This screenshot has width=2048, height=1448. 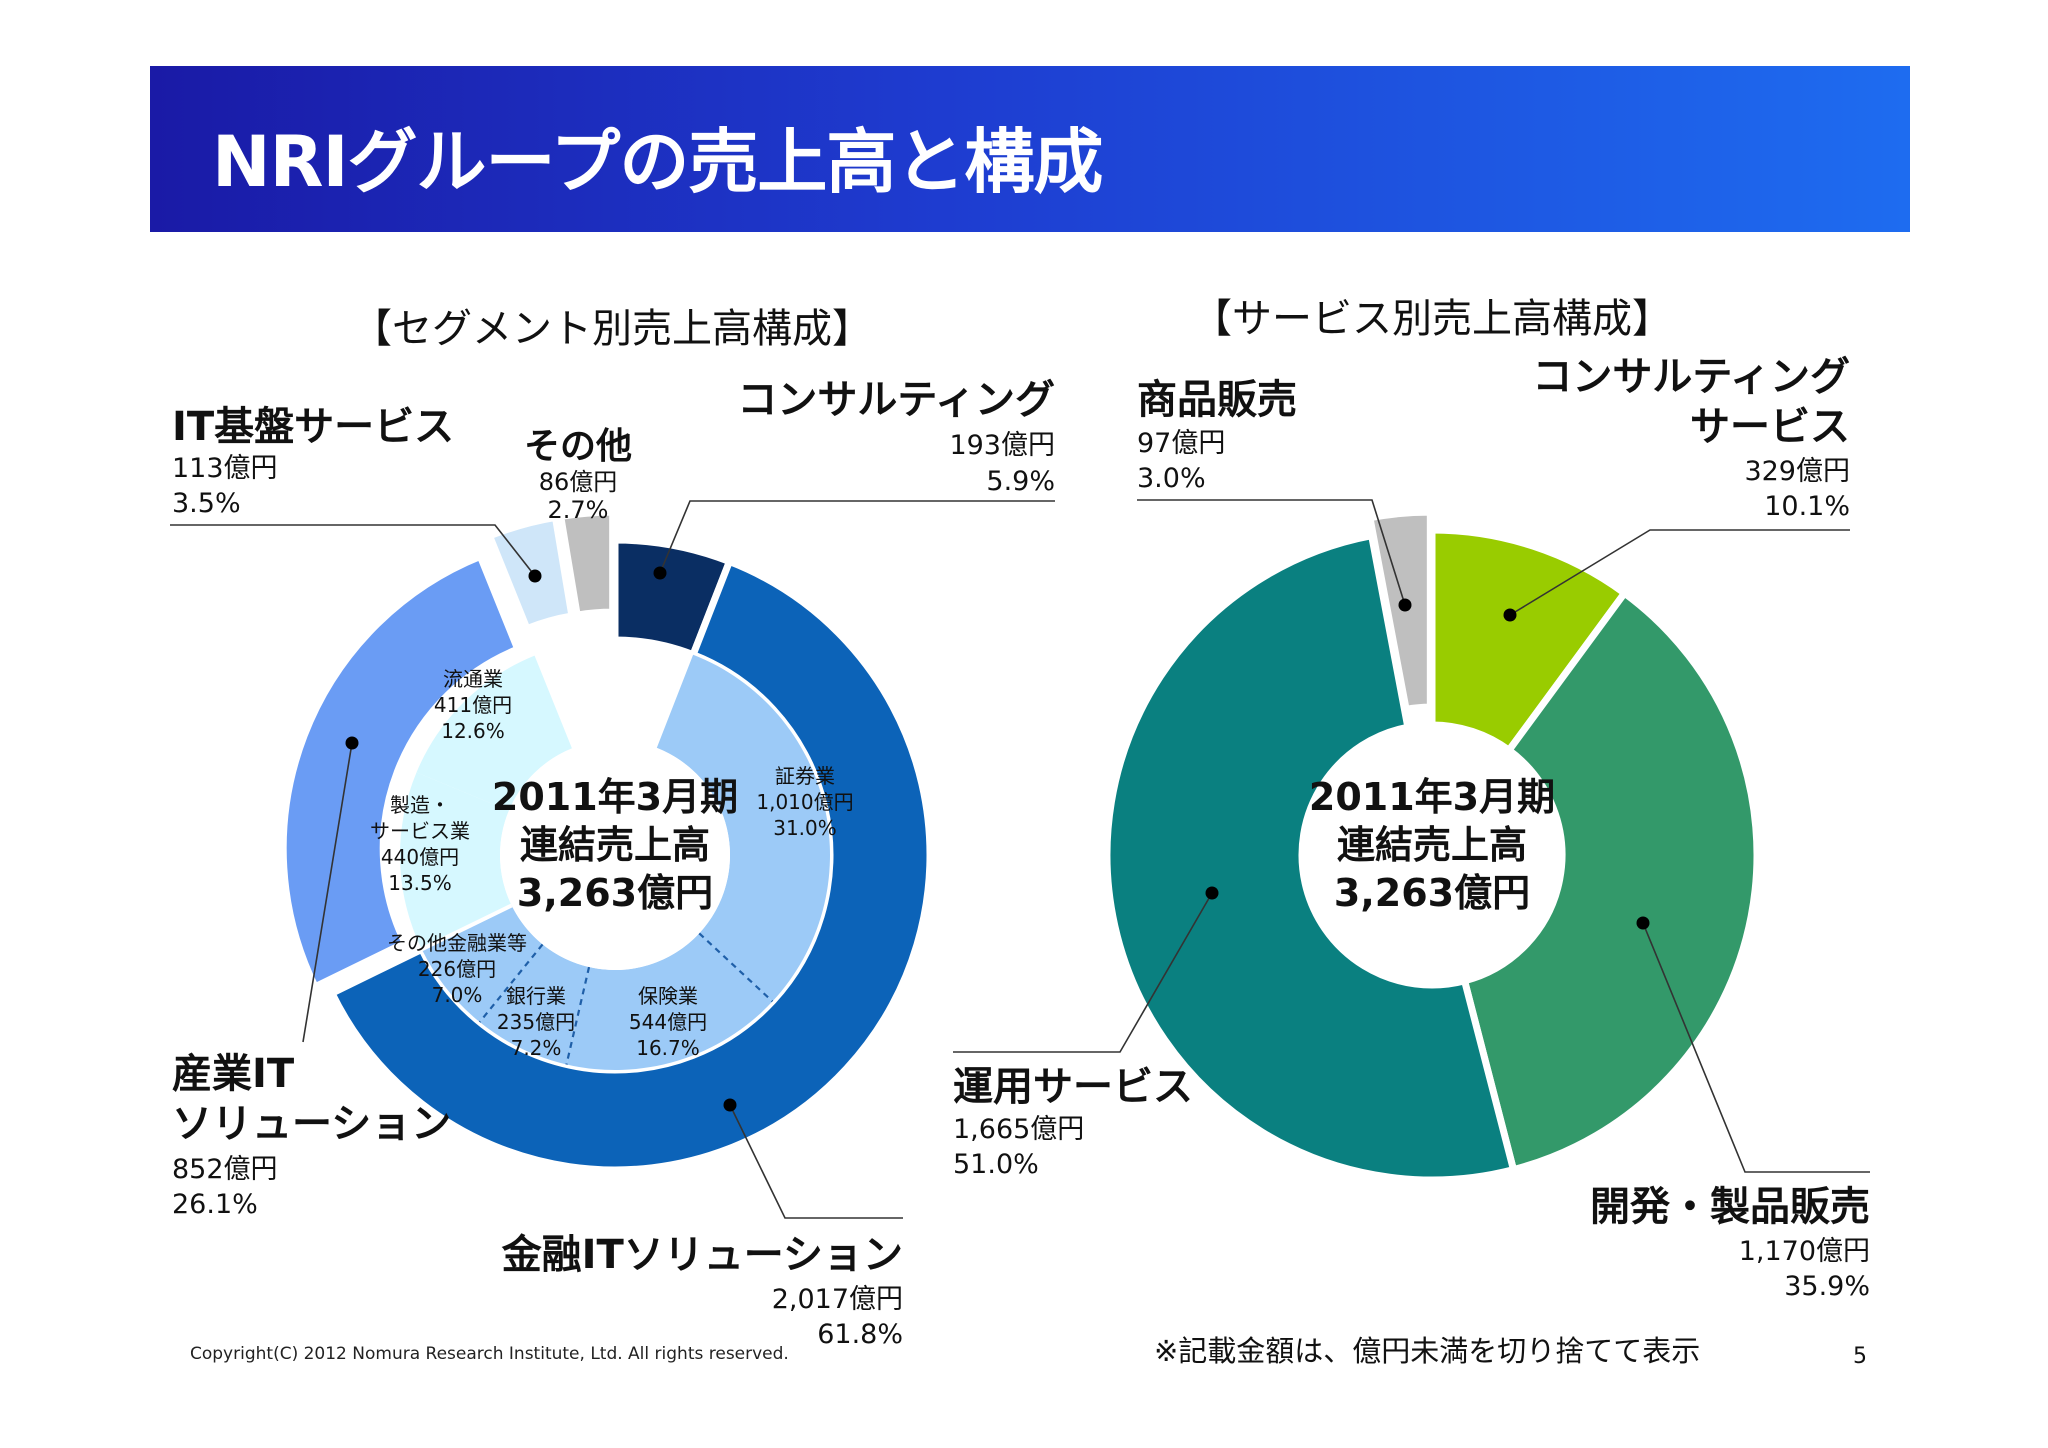 I want to click on title-bar: NRIグループの売上高と構成, so click(x=1030, y=149).